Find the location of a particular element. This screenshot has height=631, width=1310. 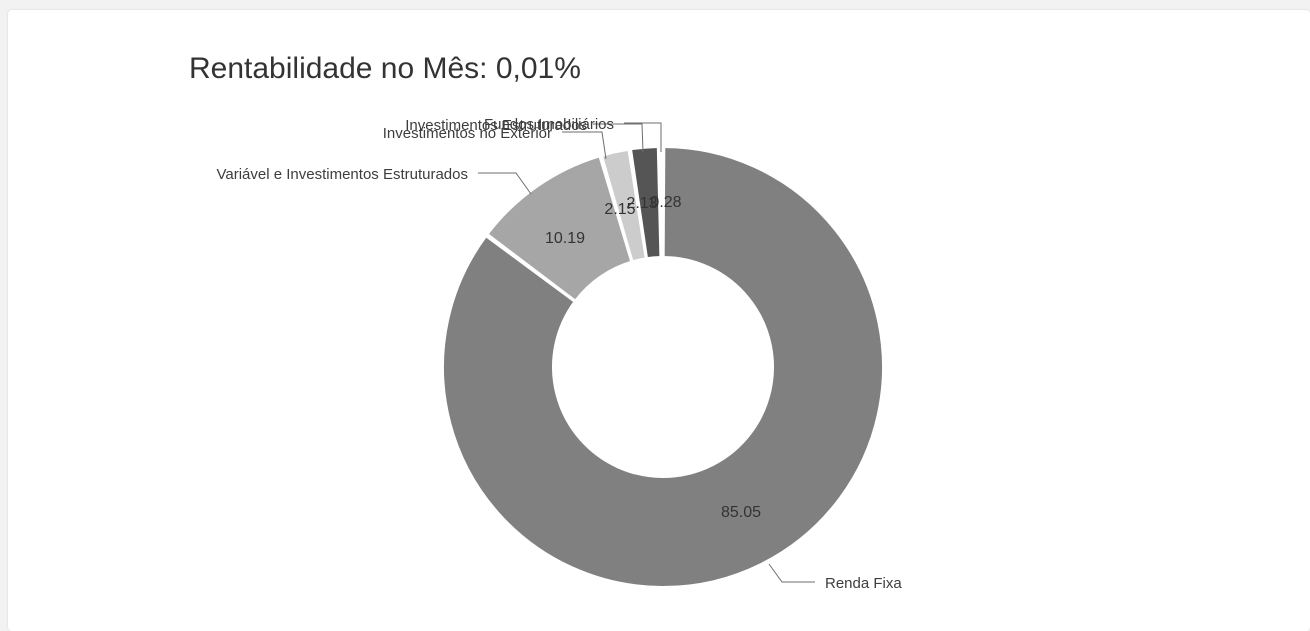

slice-variavel-e-investimentos-estruturados is located at coordinates (559, 228).